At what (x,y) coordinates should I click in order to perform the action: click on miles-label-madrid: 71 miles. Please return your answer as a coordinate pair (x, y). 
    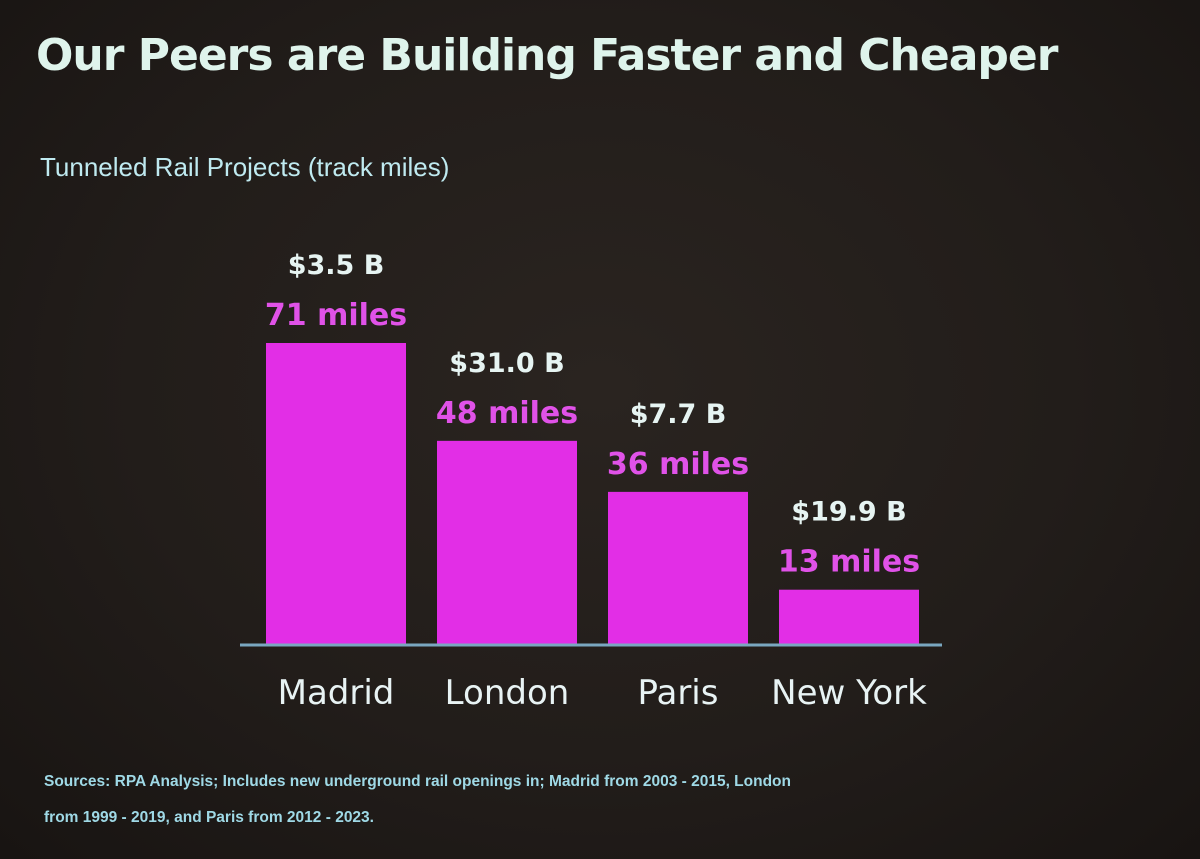
    Looking at the image, I should click on (336, 315).